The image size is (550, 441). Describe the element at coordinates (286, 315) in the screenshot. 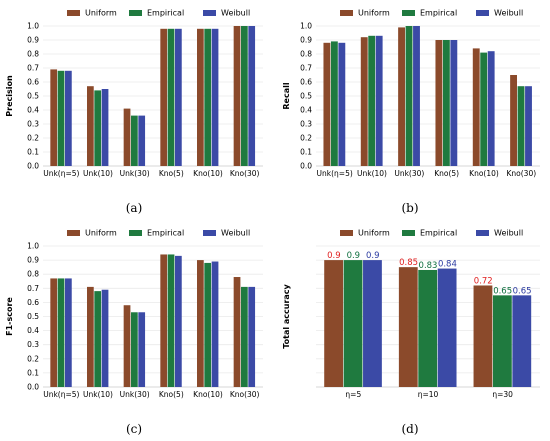

I see `y-axis-label: Total accuracy` at that location.